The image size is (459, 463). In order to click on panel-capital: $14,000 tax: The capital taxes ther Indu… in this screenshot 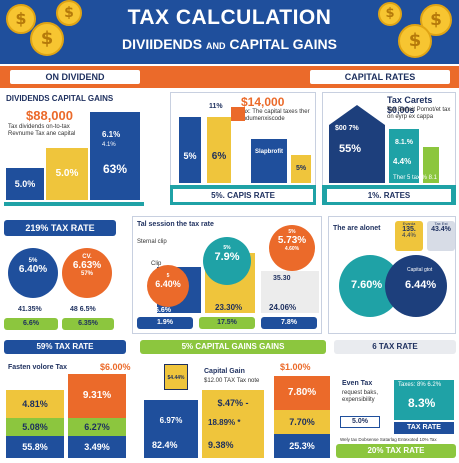, I will do `click(243, 148)`.